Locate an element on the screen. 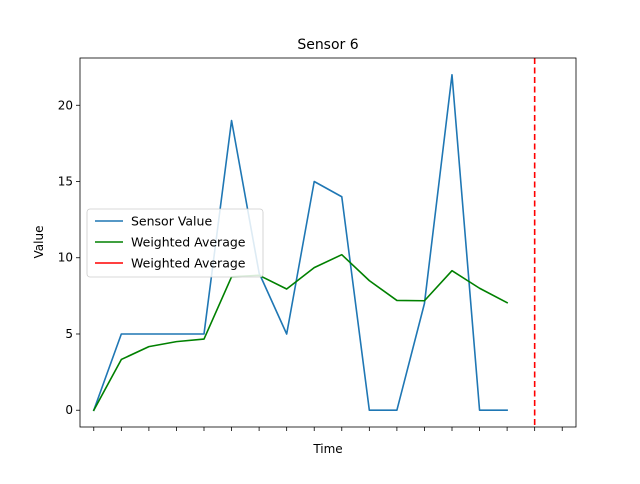 Image resolution: width=640 pixels, height=484 pixels. y-axis-label: Value is located at coordinates (39, 242).